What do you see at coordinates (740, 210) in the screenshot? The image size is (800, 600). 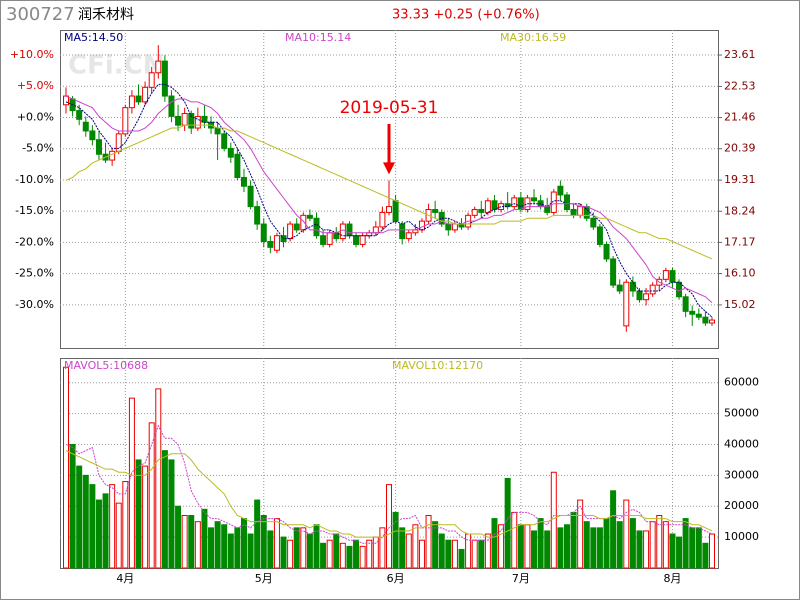 I see `y2-tick-label: 18.24` at bounding box center [740, 210].